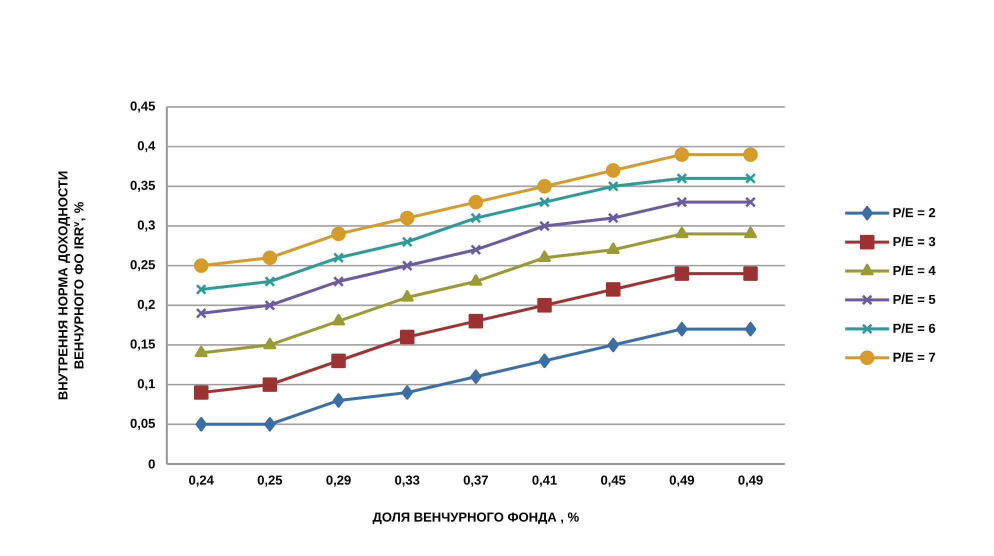  What do you see at coordinates (915, 241) in the screenshot?
I see `legend-label: P/E = 3` at bounding box center [915, 241].